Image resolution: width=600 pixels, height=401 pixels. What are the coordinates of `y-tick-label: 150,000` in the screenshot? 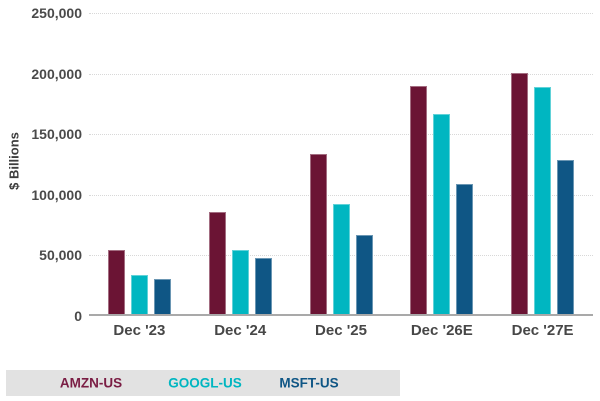 It's located at (56, 134).